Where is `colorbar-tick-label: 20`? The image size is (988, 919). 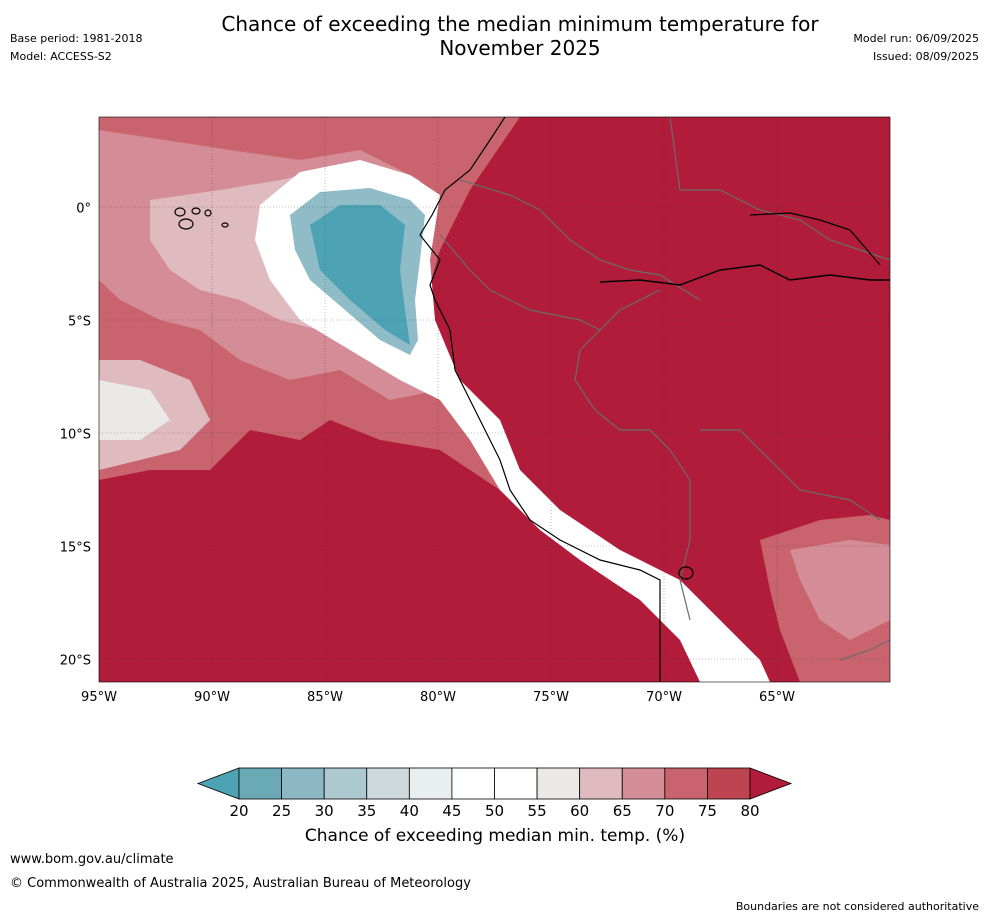 colorbar-tick-label: 20 is located at coordinates (238, 811).